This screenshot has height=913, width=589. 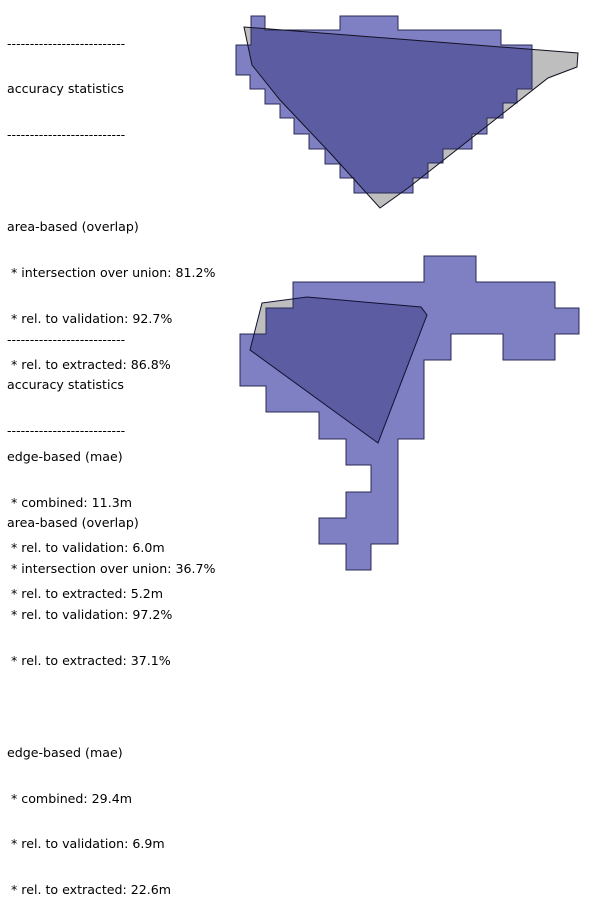 I want to click on edge-combined: * combined: 11.3m, so click(x=69, y=502).